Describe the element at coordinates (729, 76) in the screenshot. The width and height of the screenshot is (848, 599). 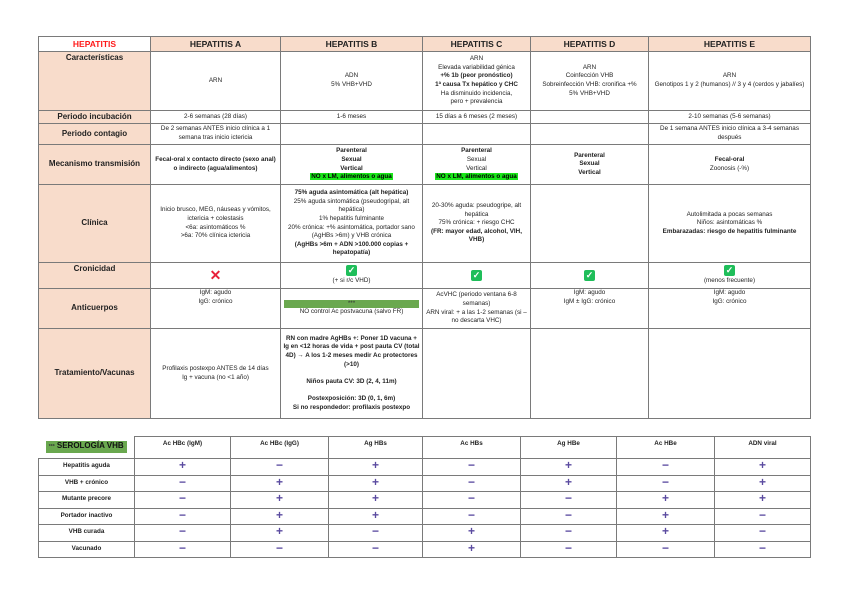
I see `text-line: ARN` at that location.